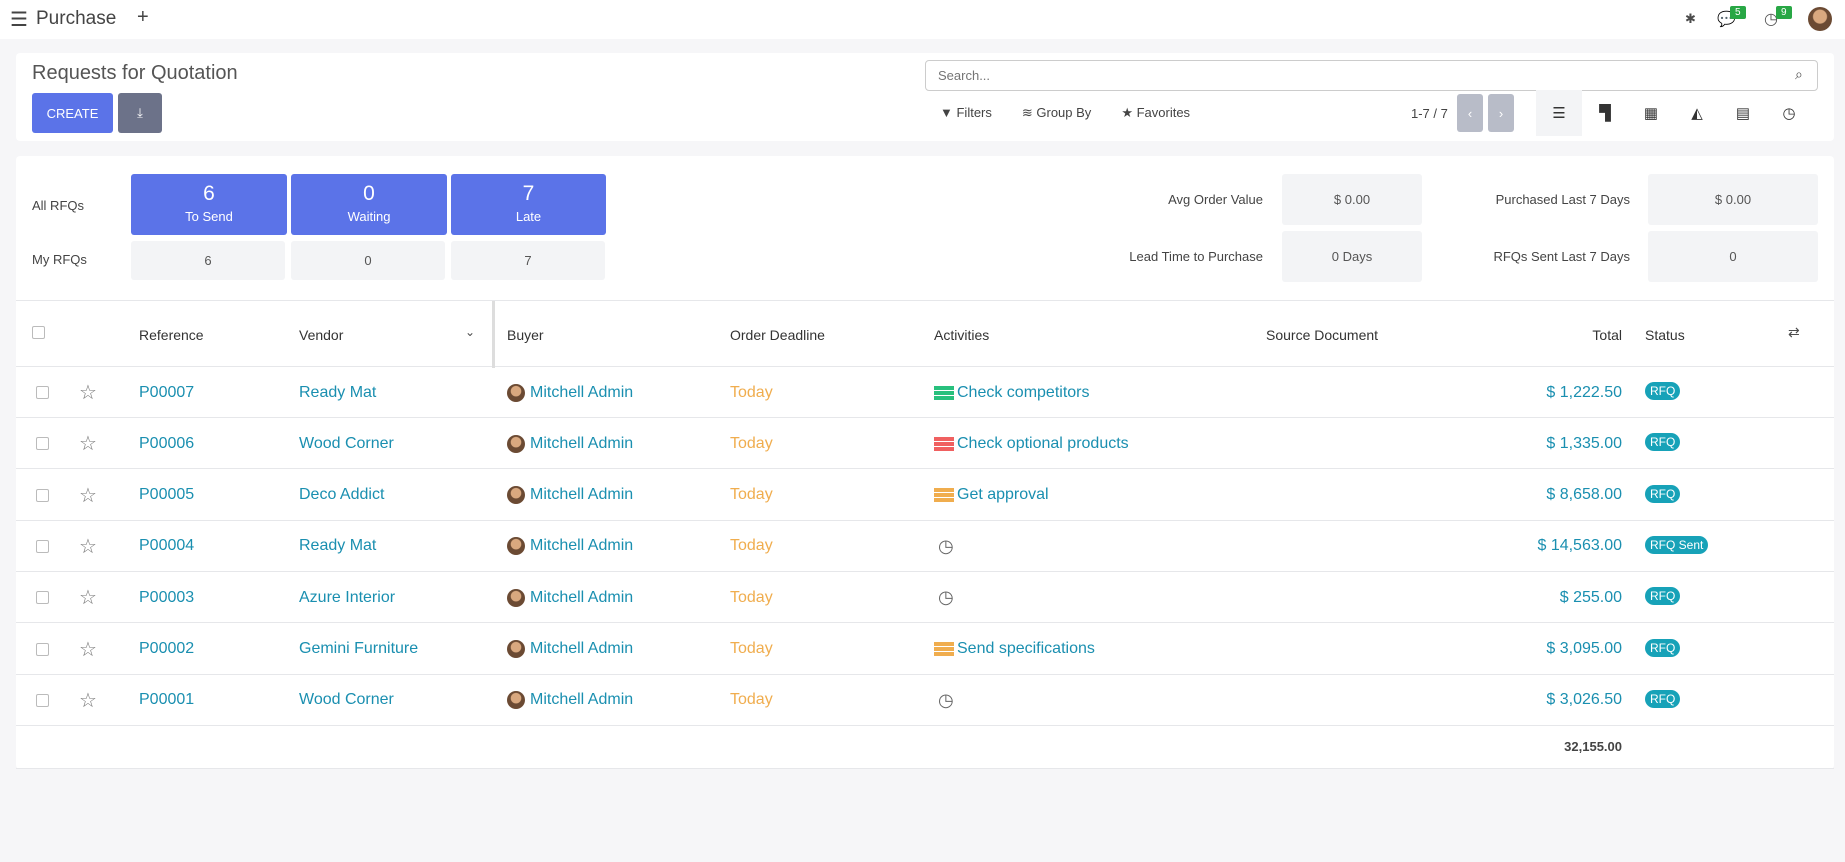 The width and height of the screenshot is (1845, 862). Describe the element at coordinates (342, 495) in the screenshot. I see `vendor-link: Deco Addict` at that location.